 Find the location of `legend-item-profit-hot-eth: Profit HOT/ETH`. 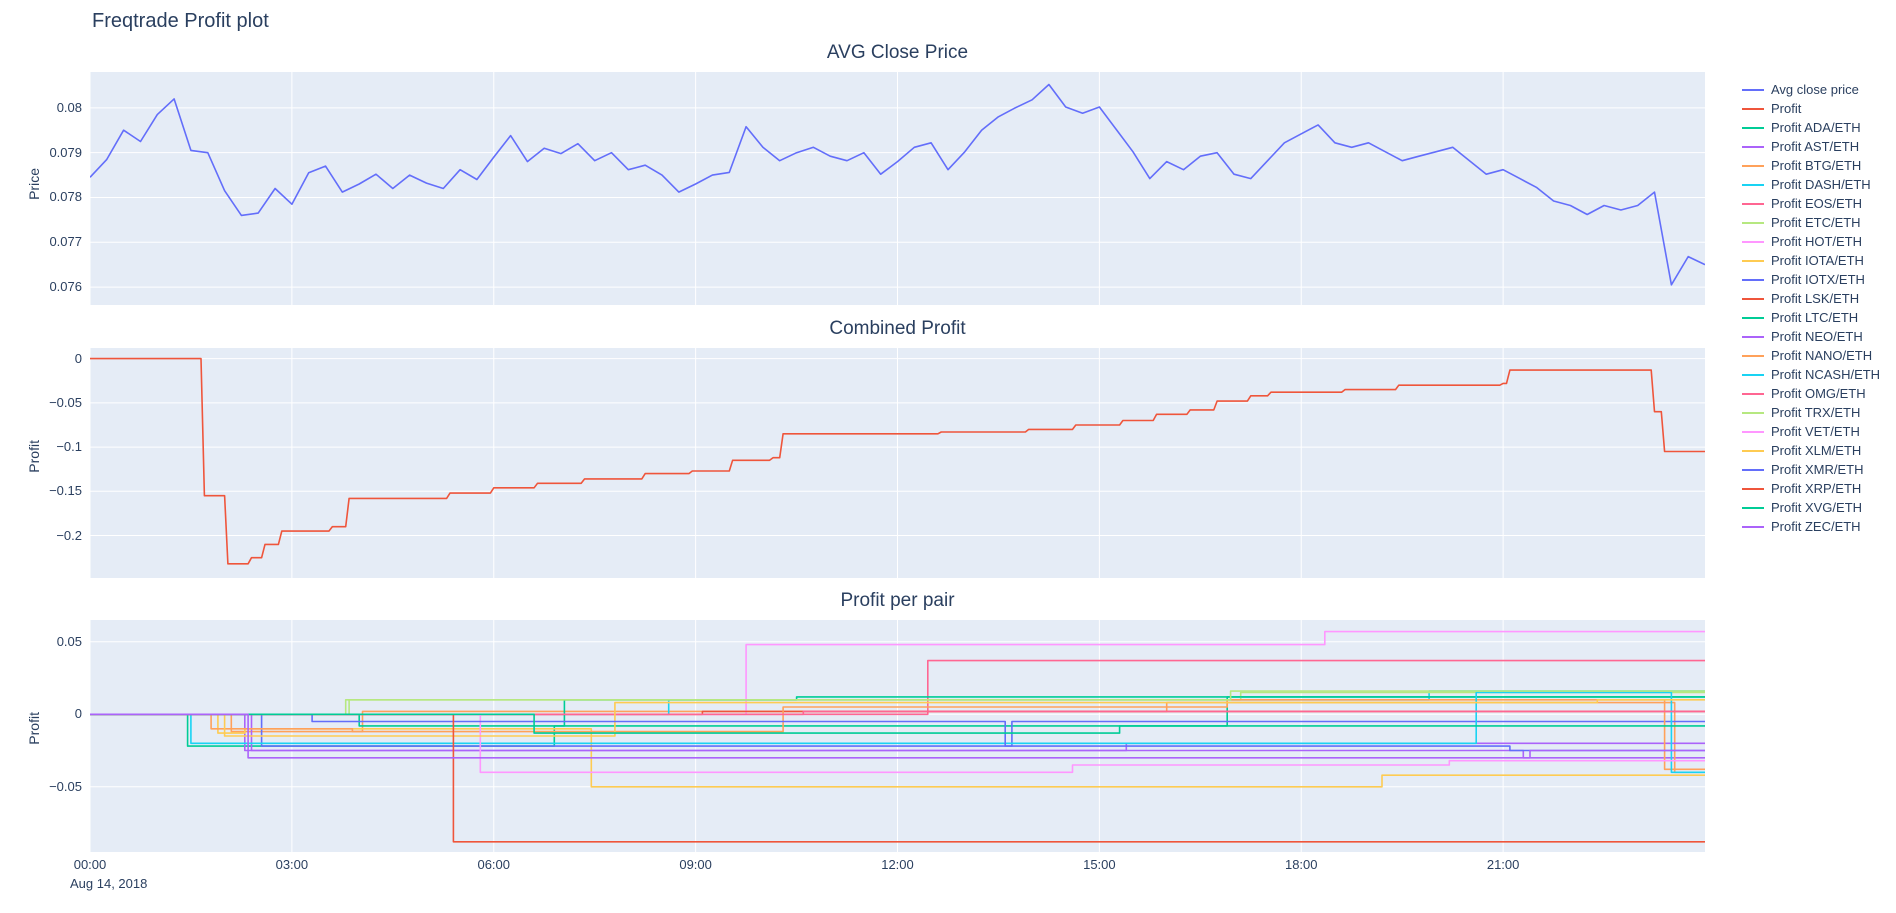

legend-item-profit-hot-eth: Profit HOT/ETH is located at coordinates (1811, 241).